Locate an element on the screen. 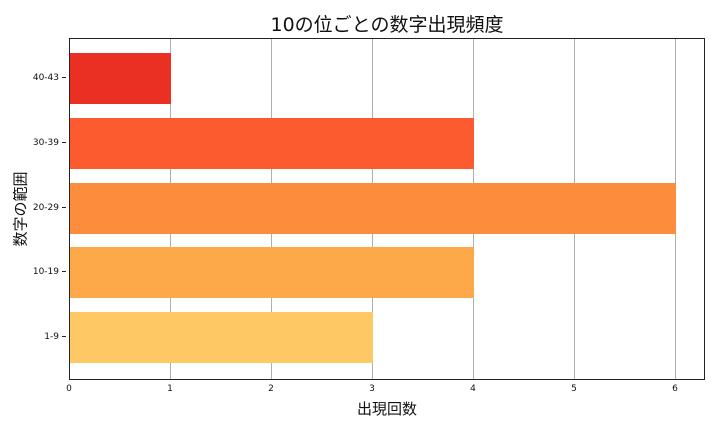 This screenshot has height=432, width=720. x-tick-label: 3 is located at coordinates (372, 389).